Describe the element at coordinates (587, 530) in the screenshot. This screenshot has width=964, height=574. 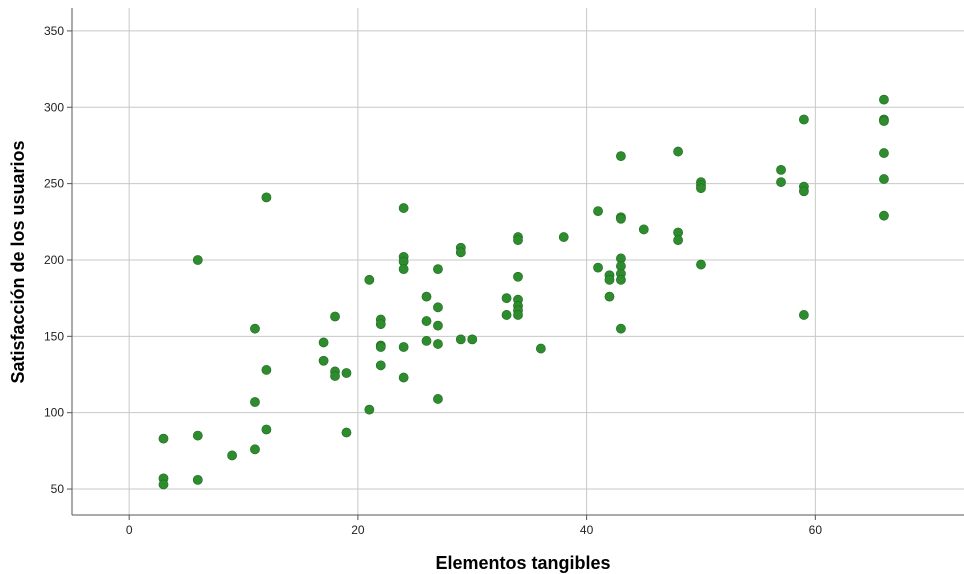
I see `x-tick-label: 40` at that location.